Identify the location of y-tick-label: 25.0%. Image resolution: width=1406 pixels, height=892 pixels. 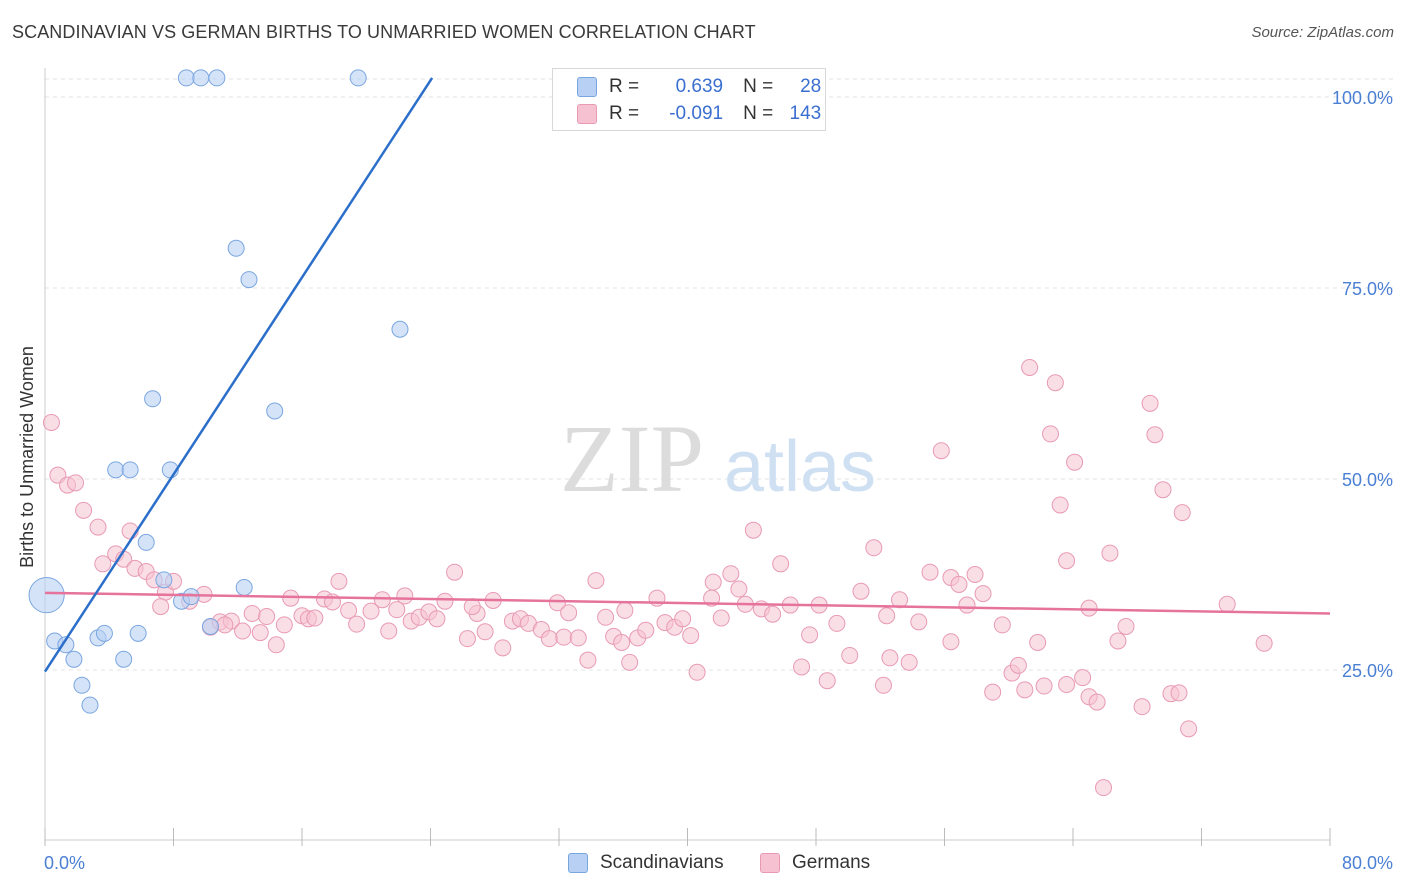
(1367, 671).